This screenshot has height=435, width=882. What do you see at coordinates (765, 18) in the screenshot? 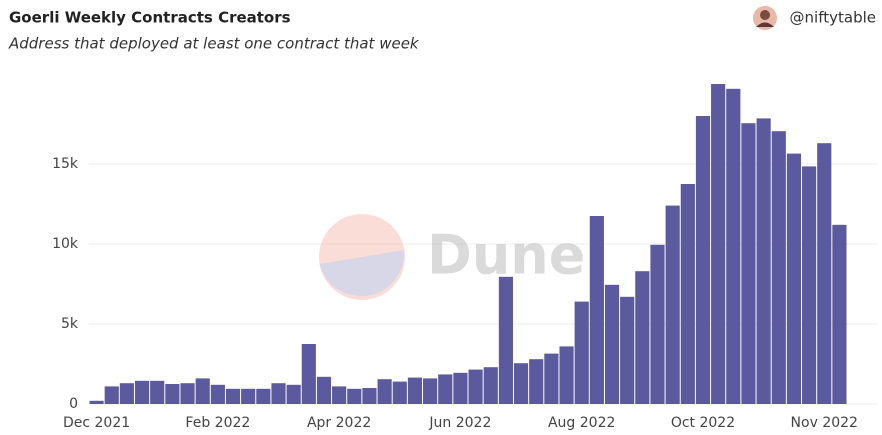
I see `avatar` at bounding box center [765, 18].